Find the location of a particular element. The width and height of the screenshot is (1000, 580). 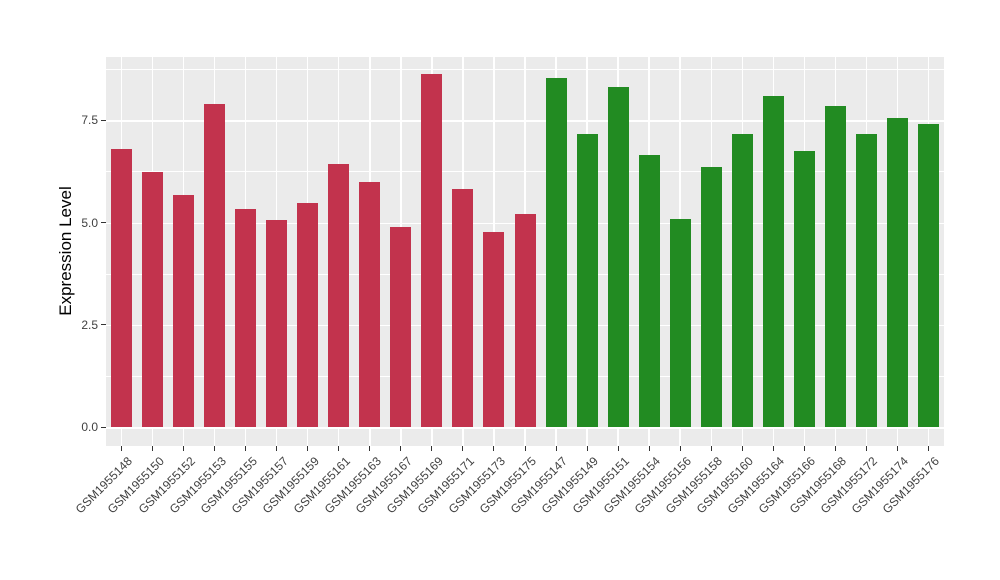

bar-gsm1955169 is located at coordinates (432, 250).